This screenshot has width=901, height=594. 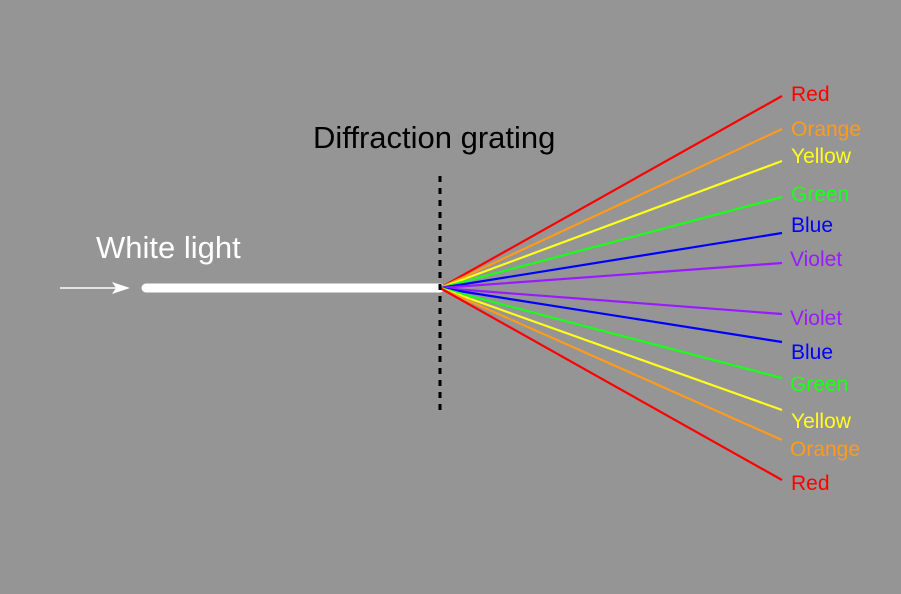 I want to click on ray-orange-upper, so click(x=611, y=208).